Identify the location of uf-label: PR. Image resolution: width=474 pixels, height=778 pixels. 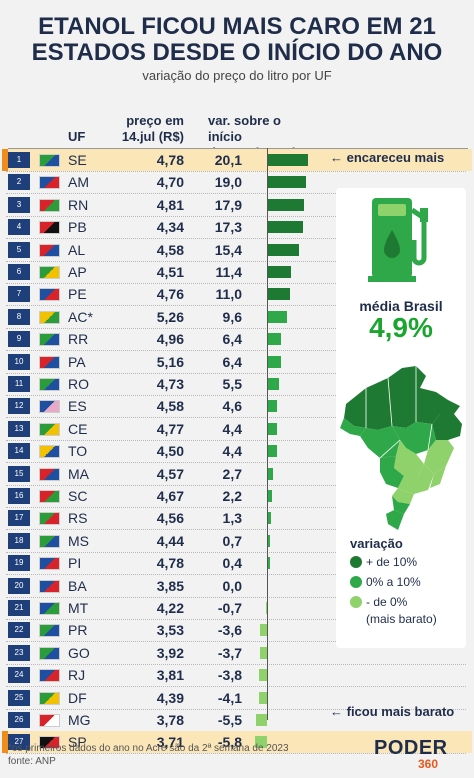
(78, 630).